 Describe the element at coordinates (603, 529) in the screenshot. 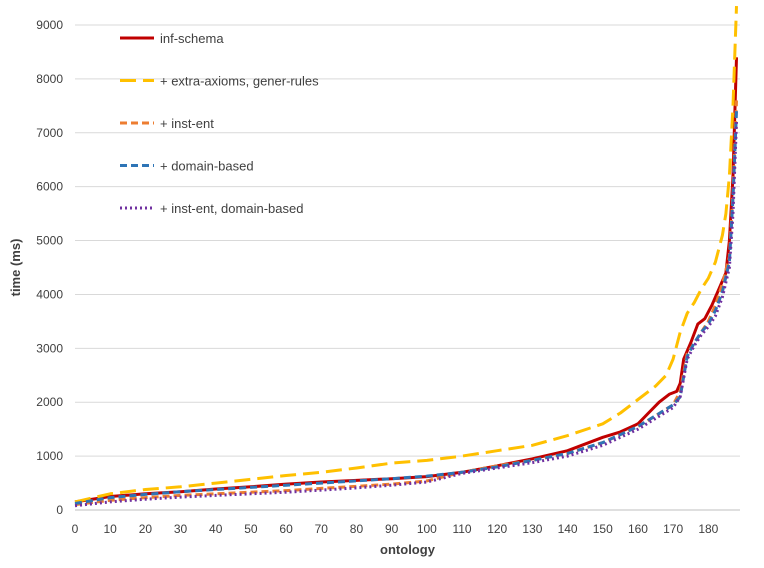

I see `x-tick-label: 150` at that location.